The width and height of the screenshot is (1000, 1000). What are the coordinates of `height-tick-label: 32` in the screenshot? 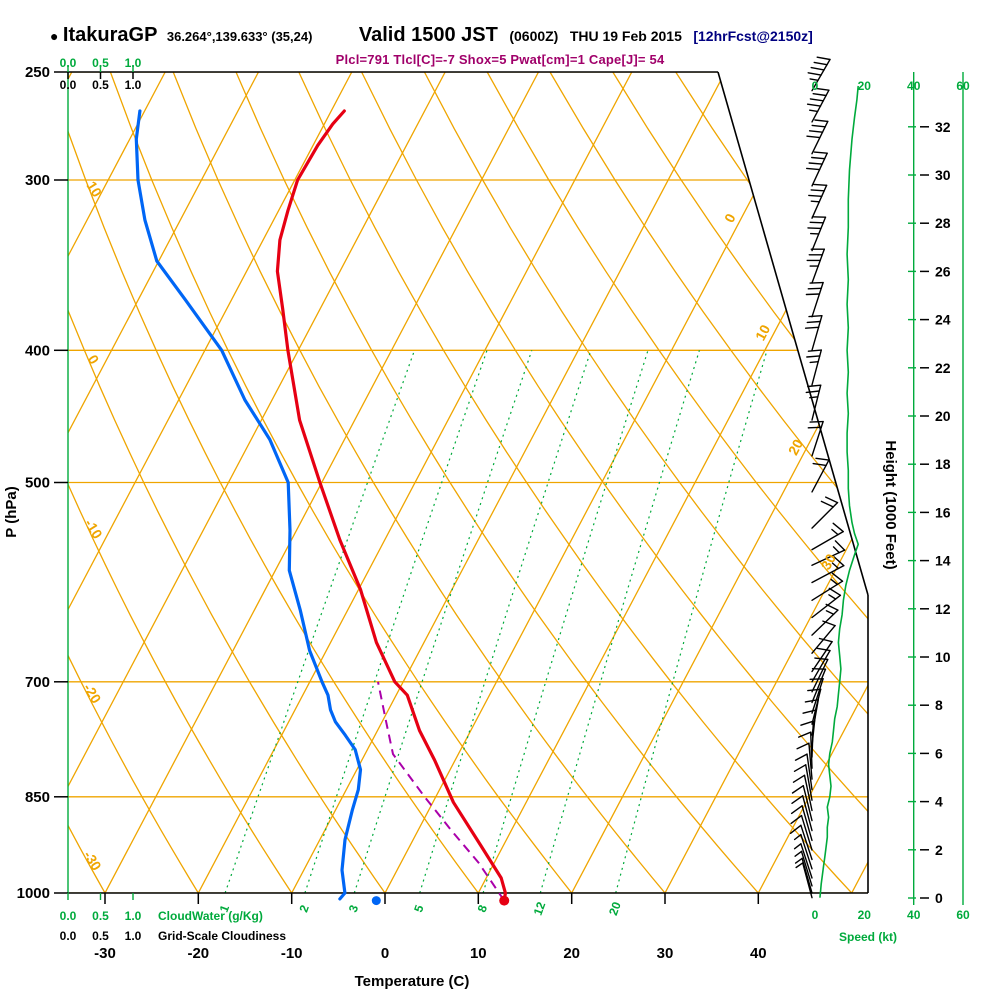 It's located at (943, 127).